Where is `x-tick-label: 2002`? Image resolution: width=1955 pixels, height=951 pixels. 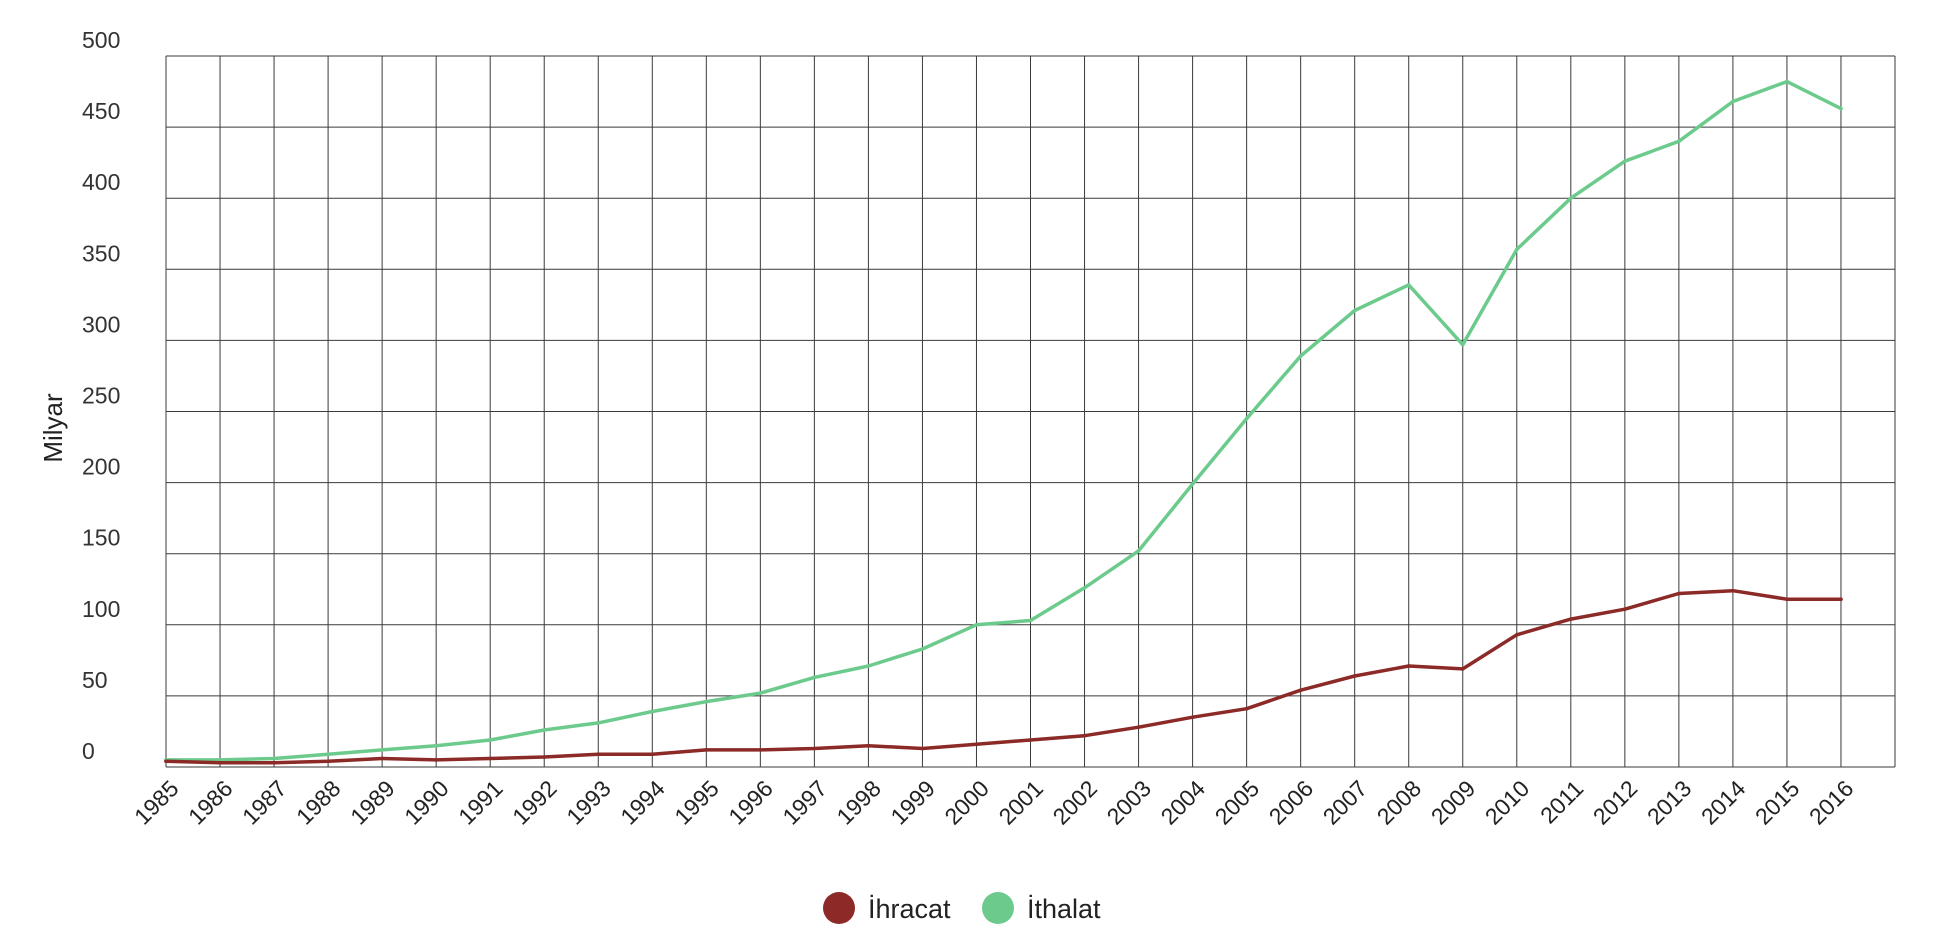 x-tick-label: 2002 is located at coordinates (1074, 802).